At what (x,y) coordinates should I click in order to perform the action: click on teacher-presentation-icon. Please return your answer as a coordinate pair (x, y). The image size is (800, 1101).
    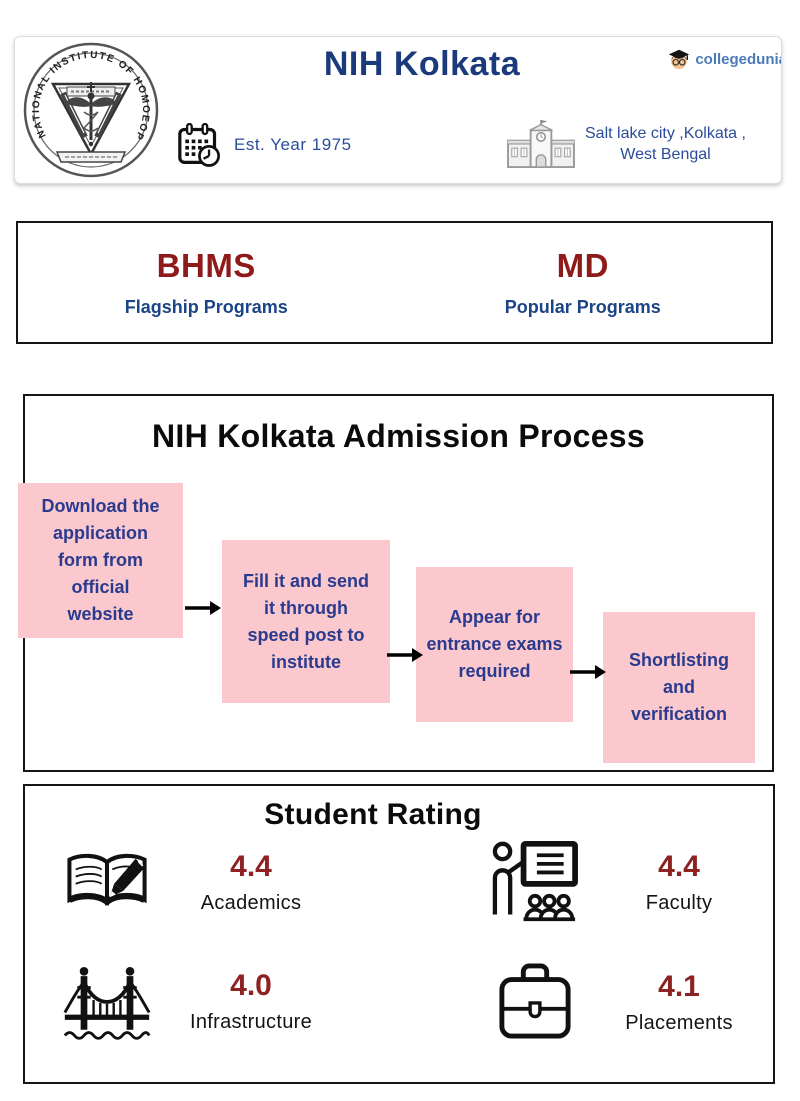
    Looking at the image, I should click on (535, 882).